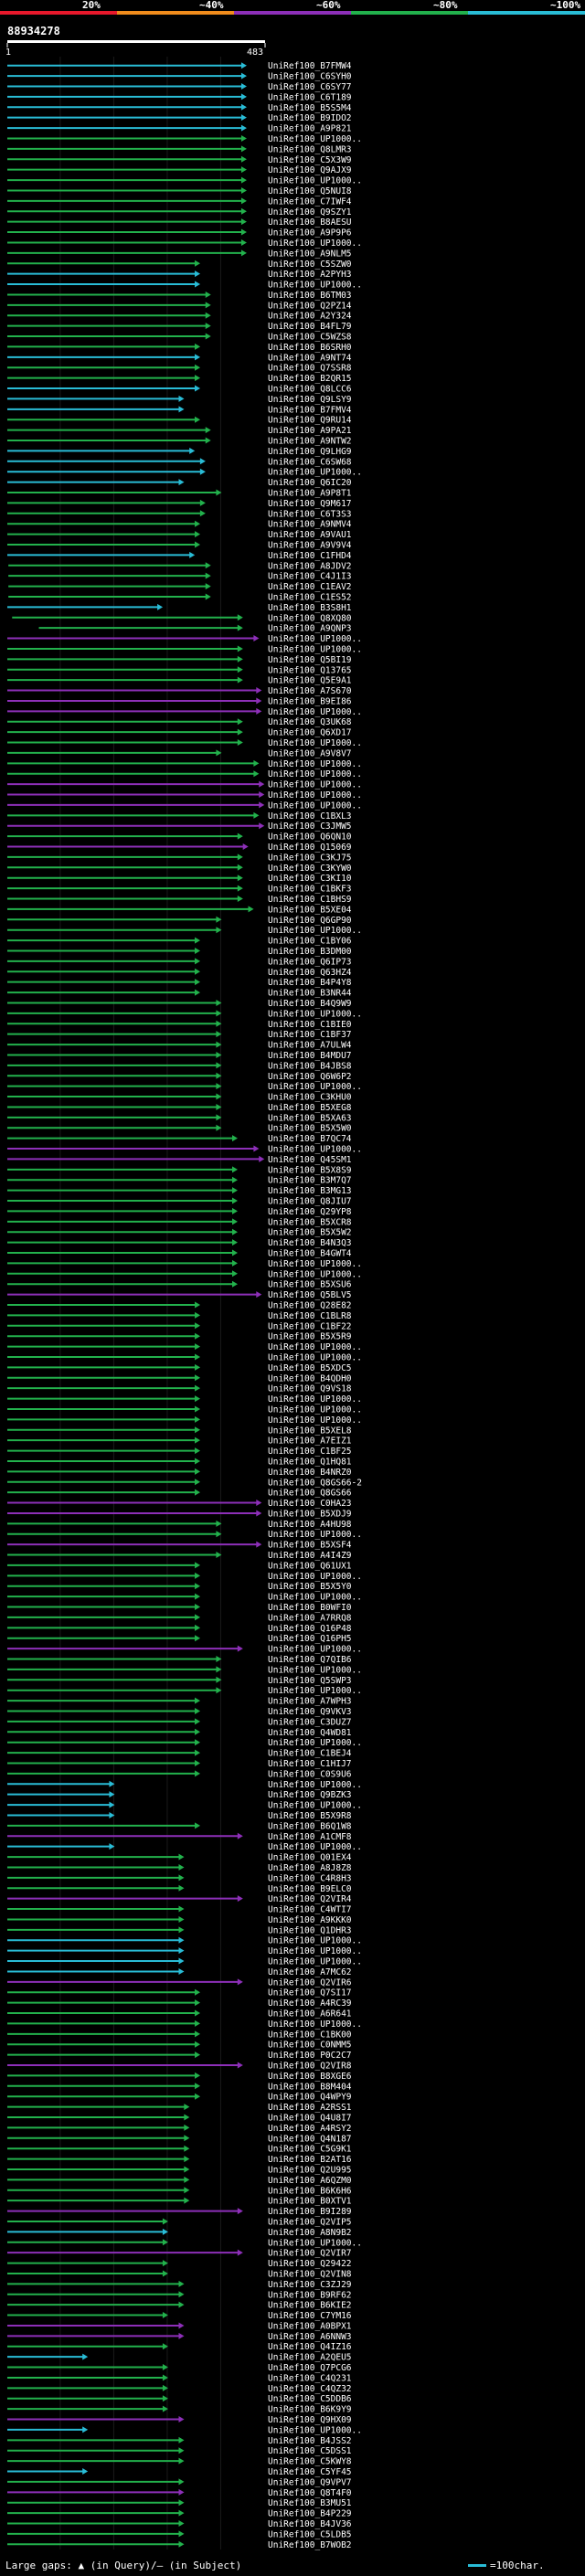  Describe the element at coordinates (310, 1629) in the screenshot. I see `hit-label: UniRef100_Q16P48` at that location.